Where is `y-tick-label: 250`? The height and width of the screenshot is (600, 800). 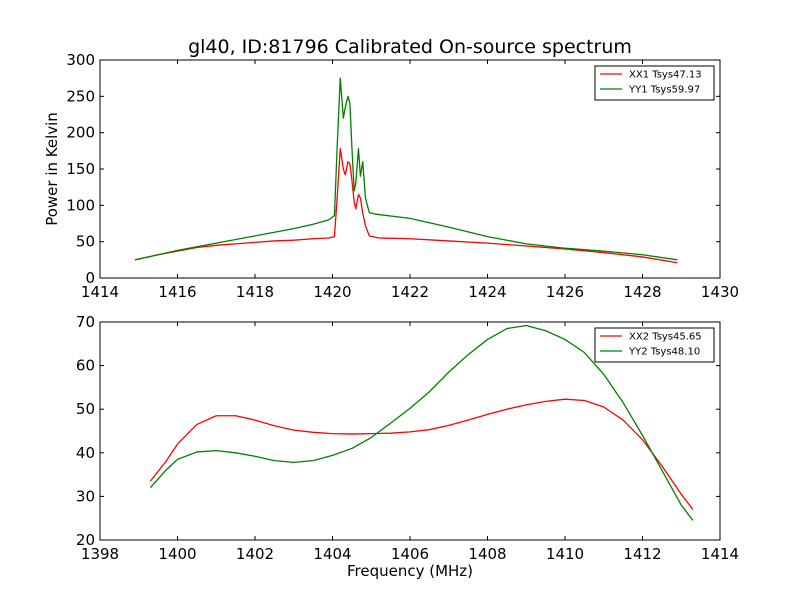 y-tick-label: 250 is located at coordinates (80, 96).